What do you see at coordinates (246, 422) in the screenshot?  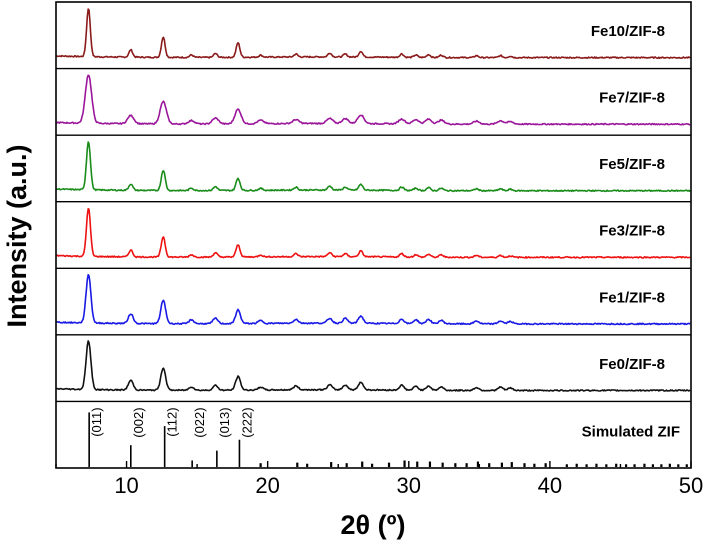 I see `hkl-label: (222)` at bounding box center [246, 422].